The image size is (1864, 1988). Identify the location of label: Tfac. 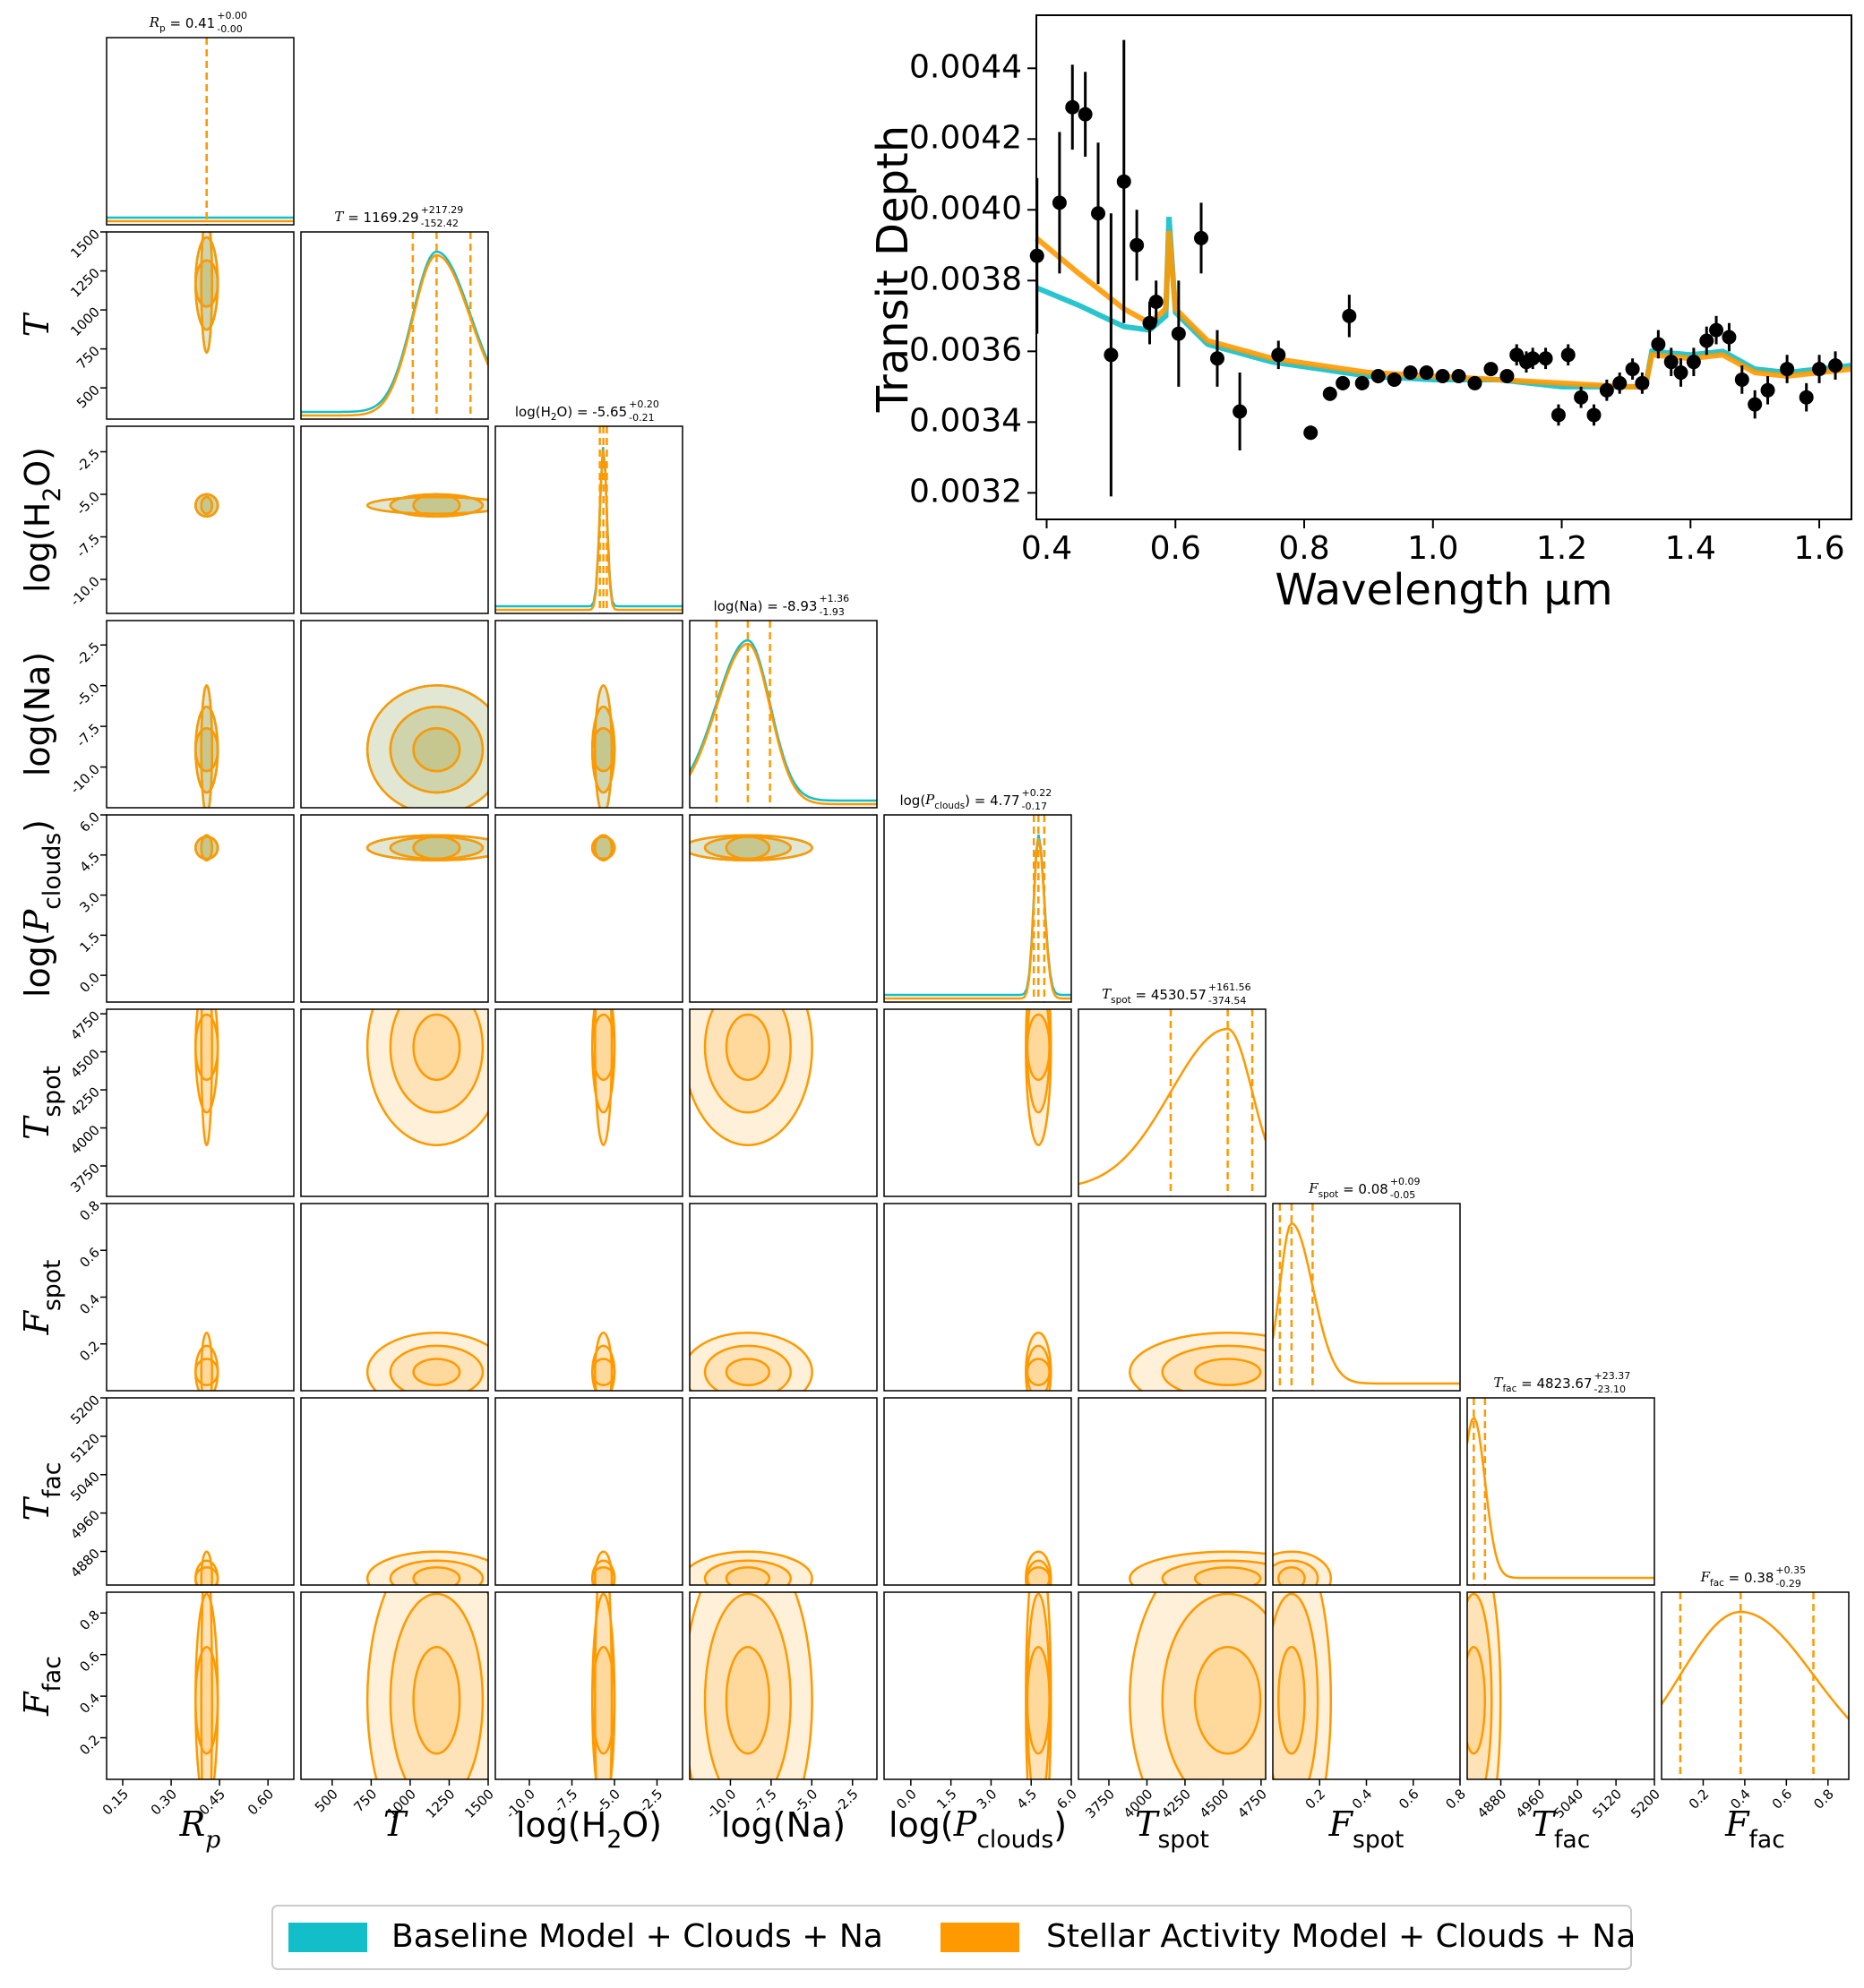
(42, 1491).